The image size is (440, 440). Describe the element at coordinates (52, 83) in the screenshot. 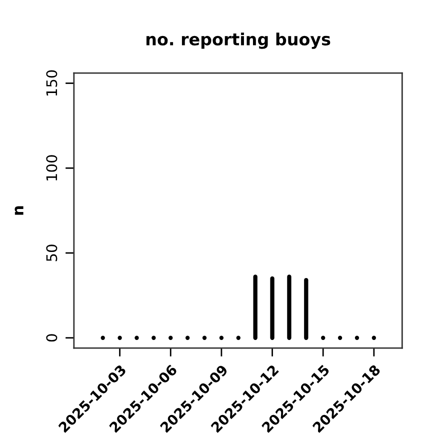

I see `y-tick-label: 150` at that location.